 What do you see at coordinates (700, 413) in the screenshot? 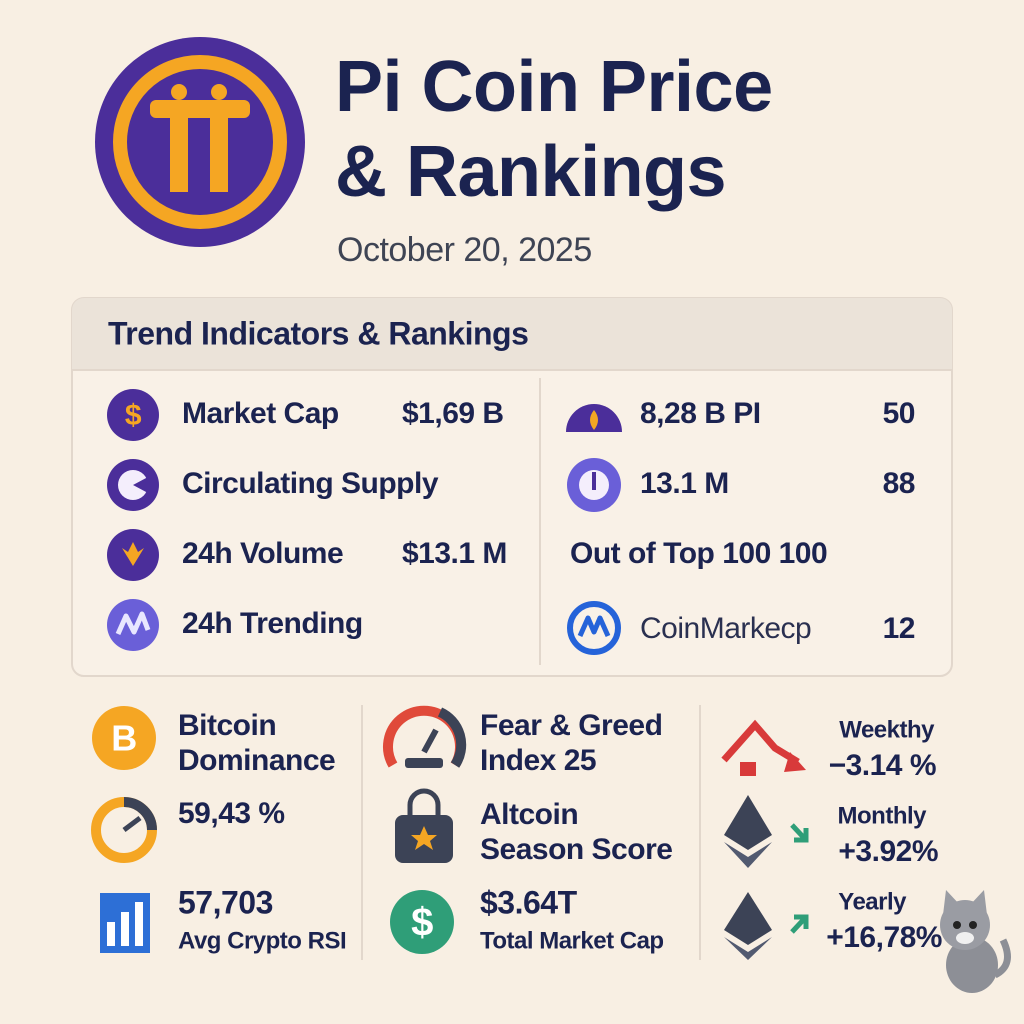
I see `row-label: 8,28 B PI` at bounding box center [700, 413].